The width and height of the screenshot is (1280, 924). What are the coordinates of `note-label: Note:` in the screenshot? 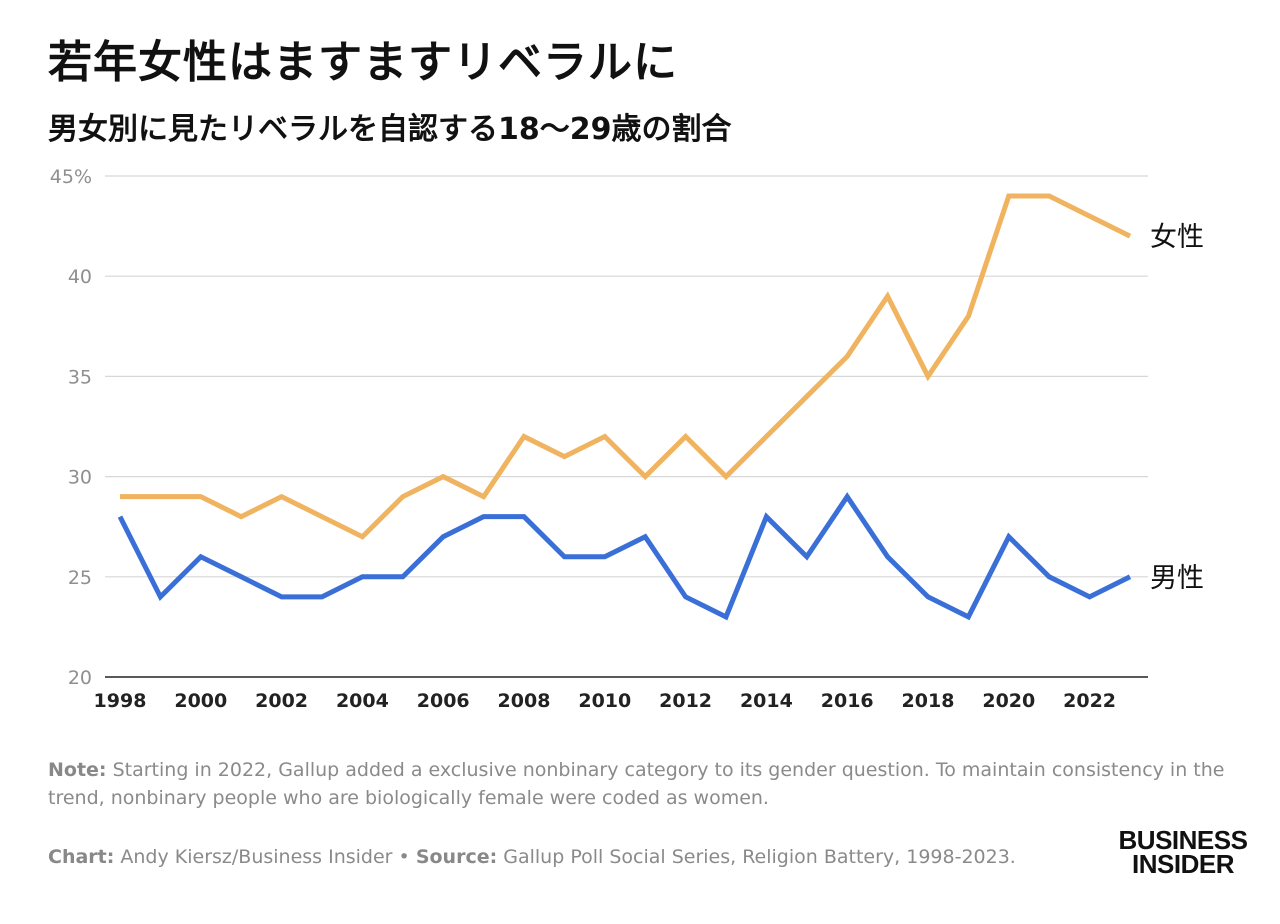 It's located at (77, 770).